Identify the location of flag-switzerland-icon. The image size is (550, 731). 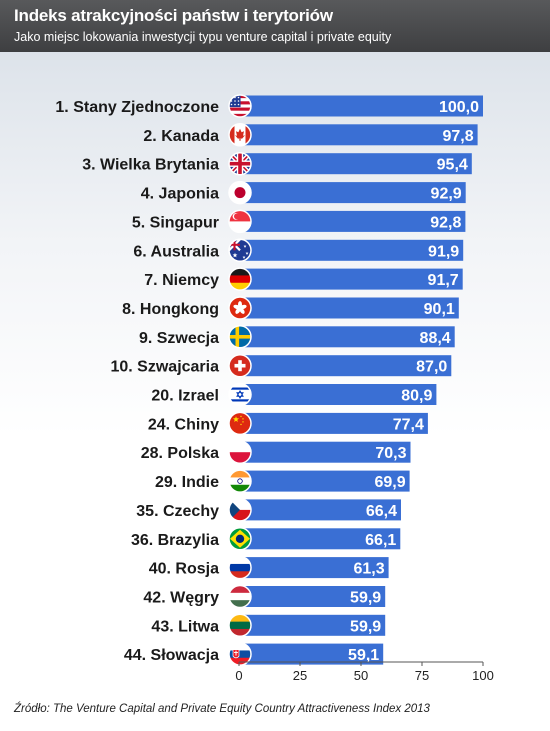
(240, 365).